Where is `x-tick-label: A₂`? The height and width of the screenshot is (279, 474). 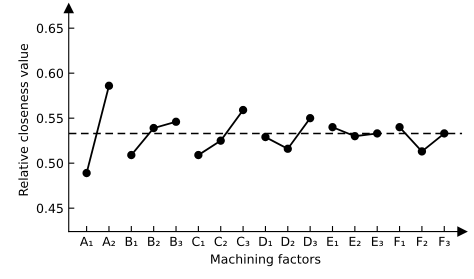
x-tick-label: A₂ is located at coordinates (108, 241).